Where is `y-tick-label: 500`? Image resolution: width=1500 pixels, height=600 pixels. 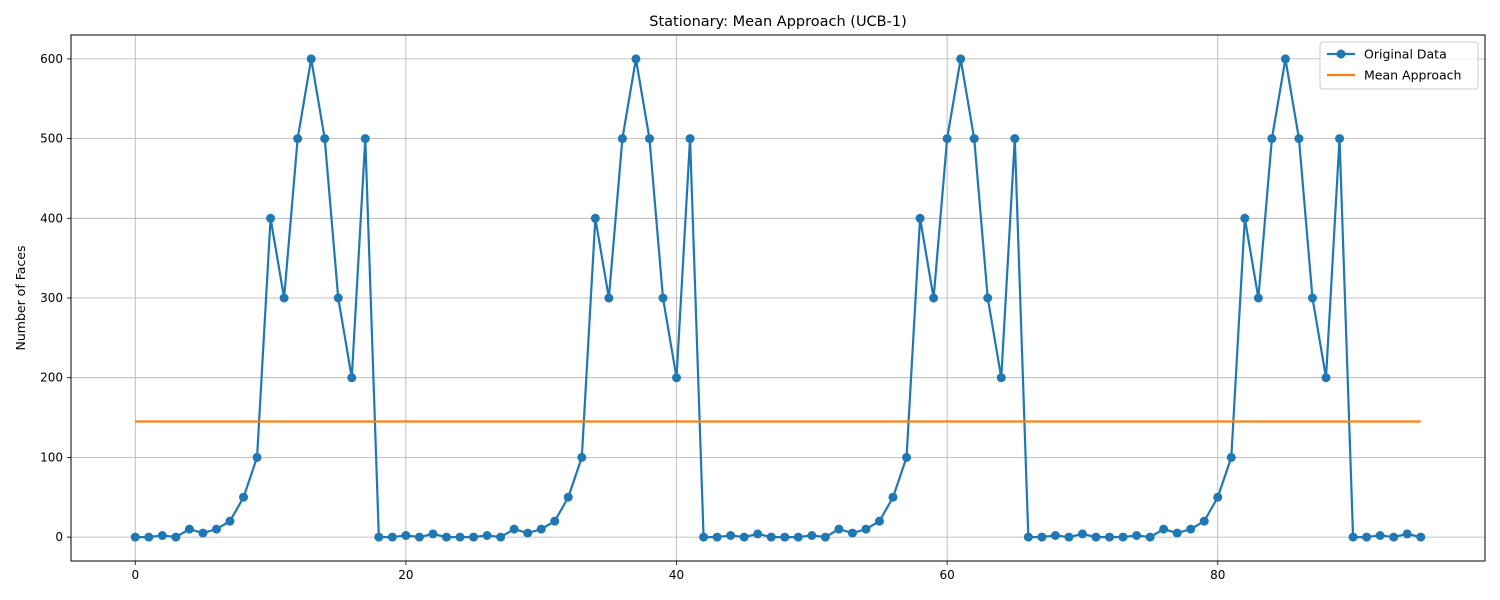
y-tick-label: 500 is located at coordinates (51, 139).